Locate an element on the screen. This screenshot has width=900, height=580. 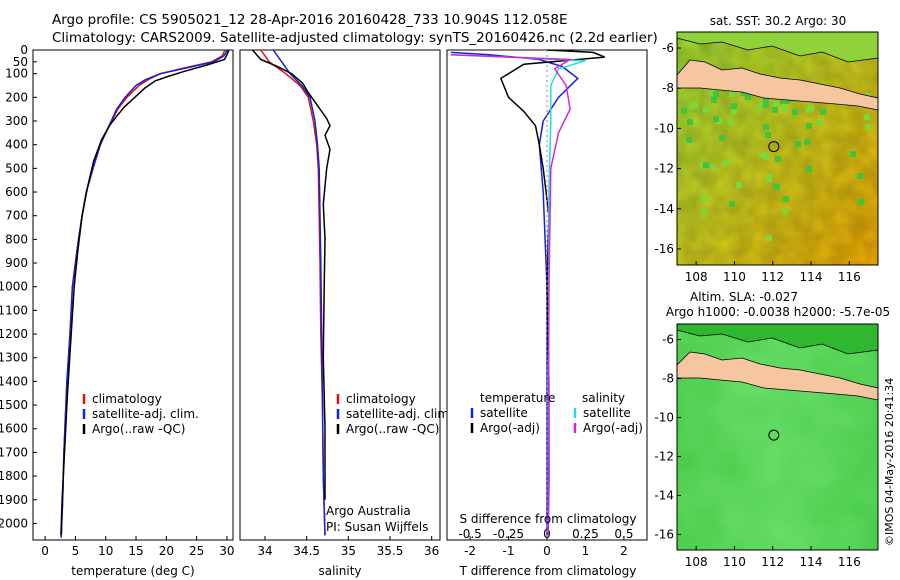
diff-x-tick-label: -1 is located at coordinates (509, 551).